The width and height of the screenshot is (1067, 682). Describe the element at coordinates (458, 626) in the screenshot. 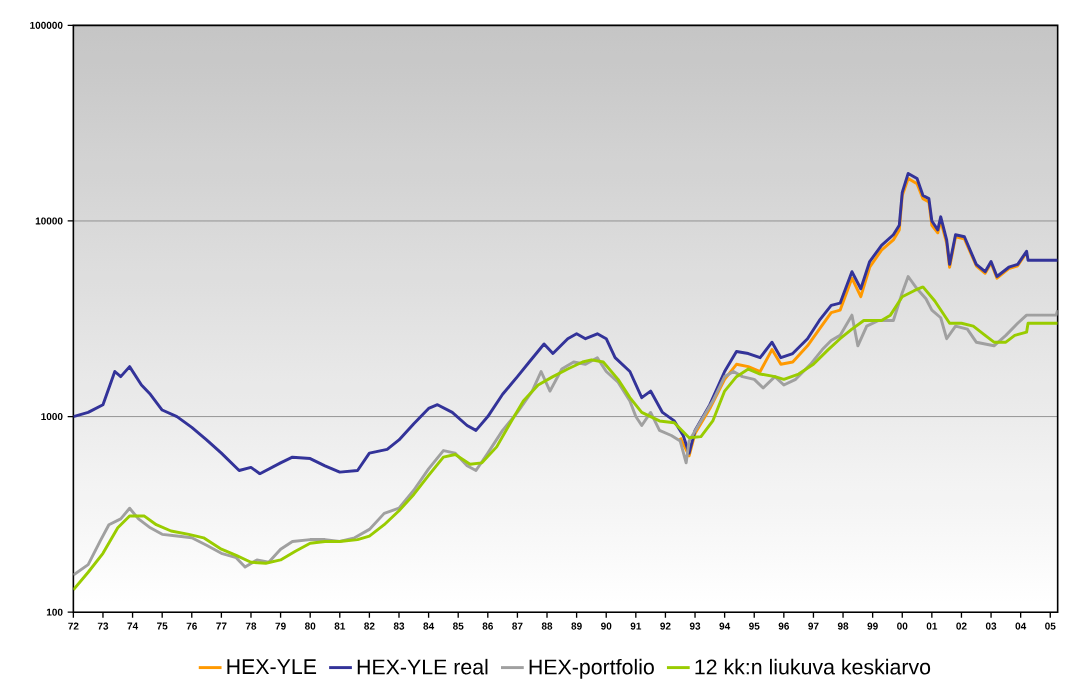

I see `x-tick-label: 85` at that location.